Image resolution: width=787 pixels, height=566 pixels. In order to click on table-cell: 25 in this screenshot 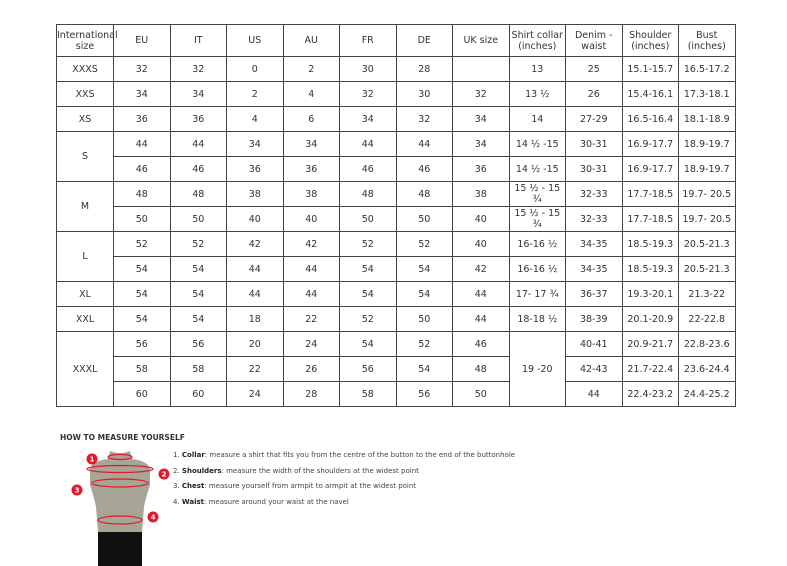, I will do `click(594, 69)`.